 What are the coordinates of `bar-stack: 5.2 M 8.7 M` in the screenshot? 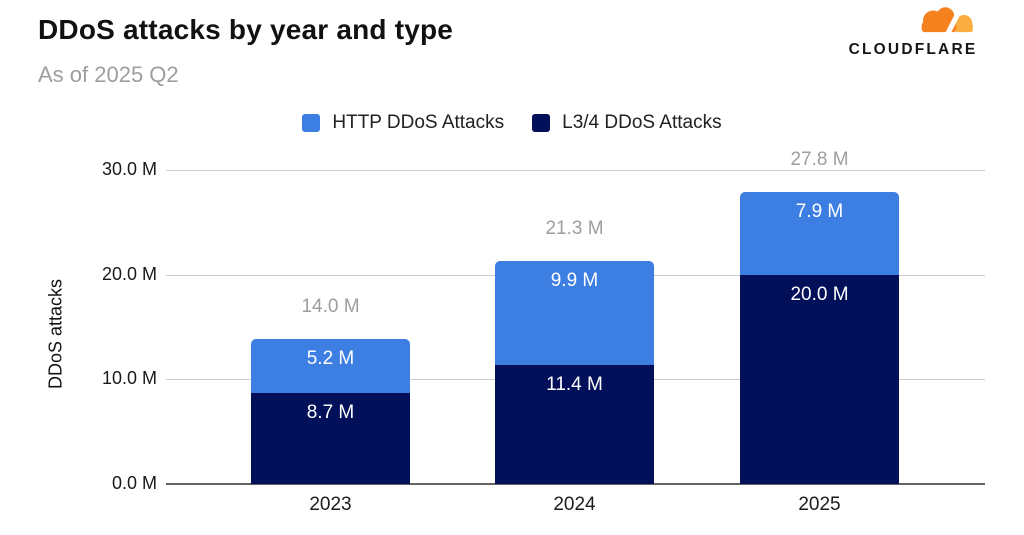 It's located at (330, 411).